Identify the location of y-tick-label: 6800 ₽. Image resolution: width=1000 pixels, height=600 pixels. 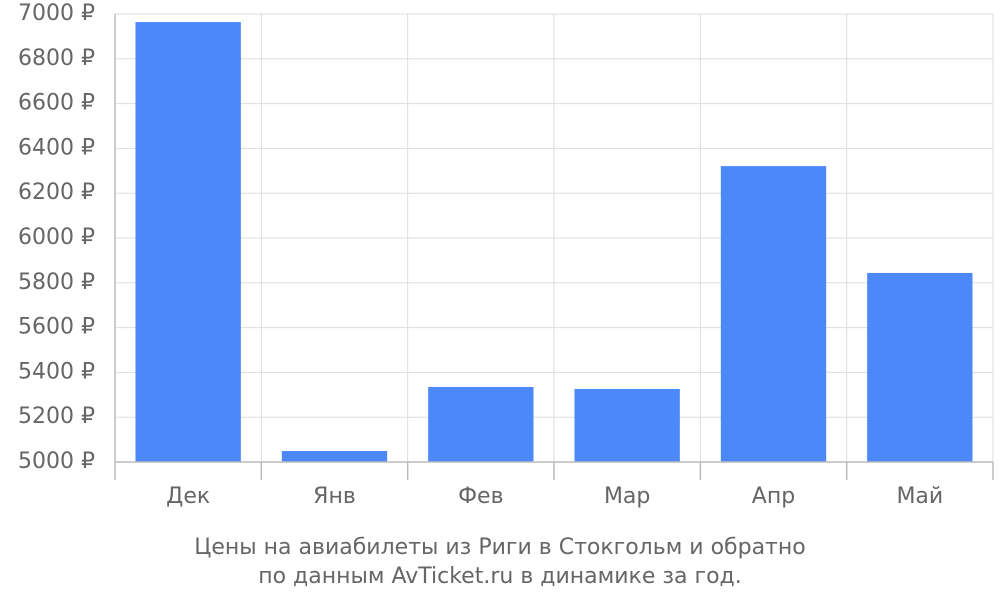
(56, 58).